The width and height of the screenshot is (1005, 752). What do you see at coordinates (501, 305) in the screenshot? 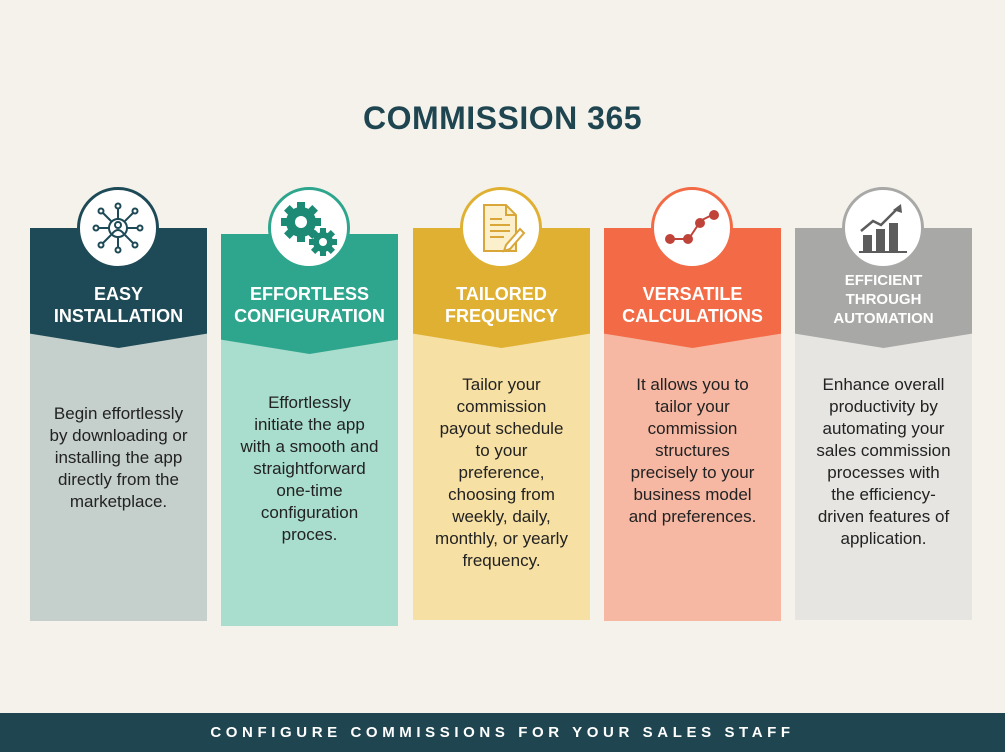
I see `card-heading: TAILORED FREQUENCY` at bounding box center [501, 305].